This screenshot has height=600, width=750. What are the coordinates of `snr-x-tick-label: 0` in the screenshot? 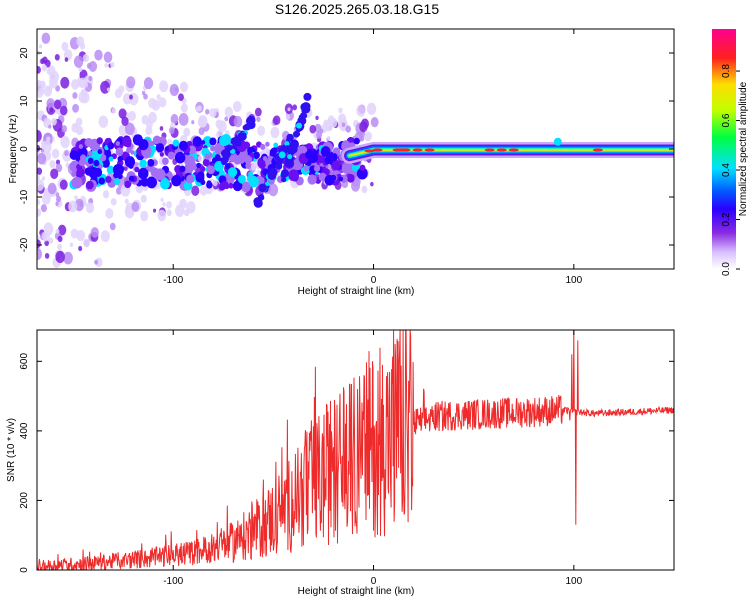 It's located at (374, 581).